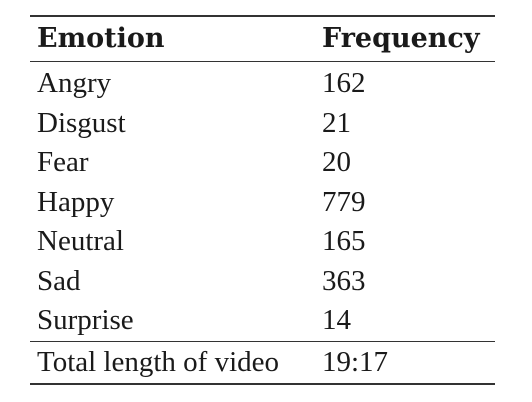 This screenshot has width=532, height=402. I want to click on emotion-cell: Surprise, so click(85, 320).